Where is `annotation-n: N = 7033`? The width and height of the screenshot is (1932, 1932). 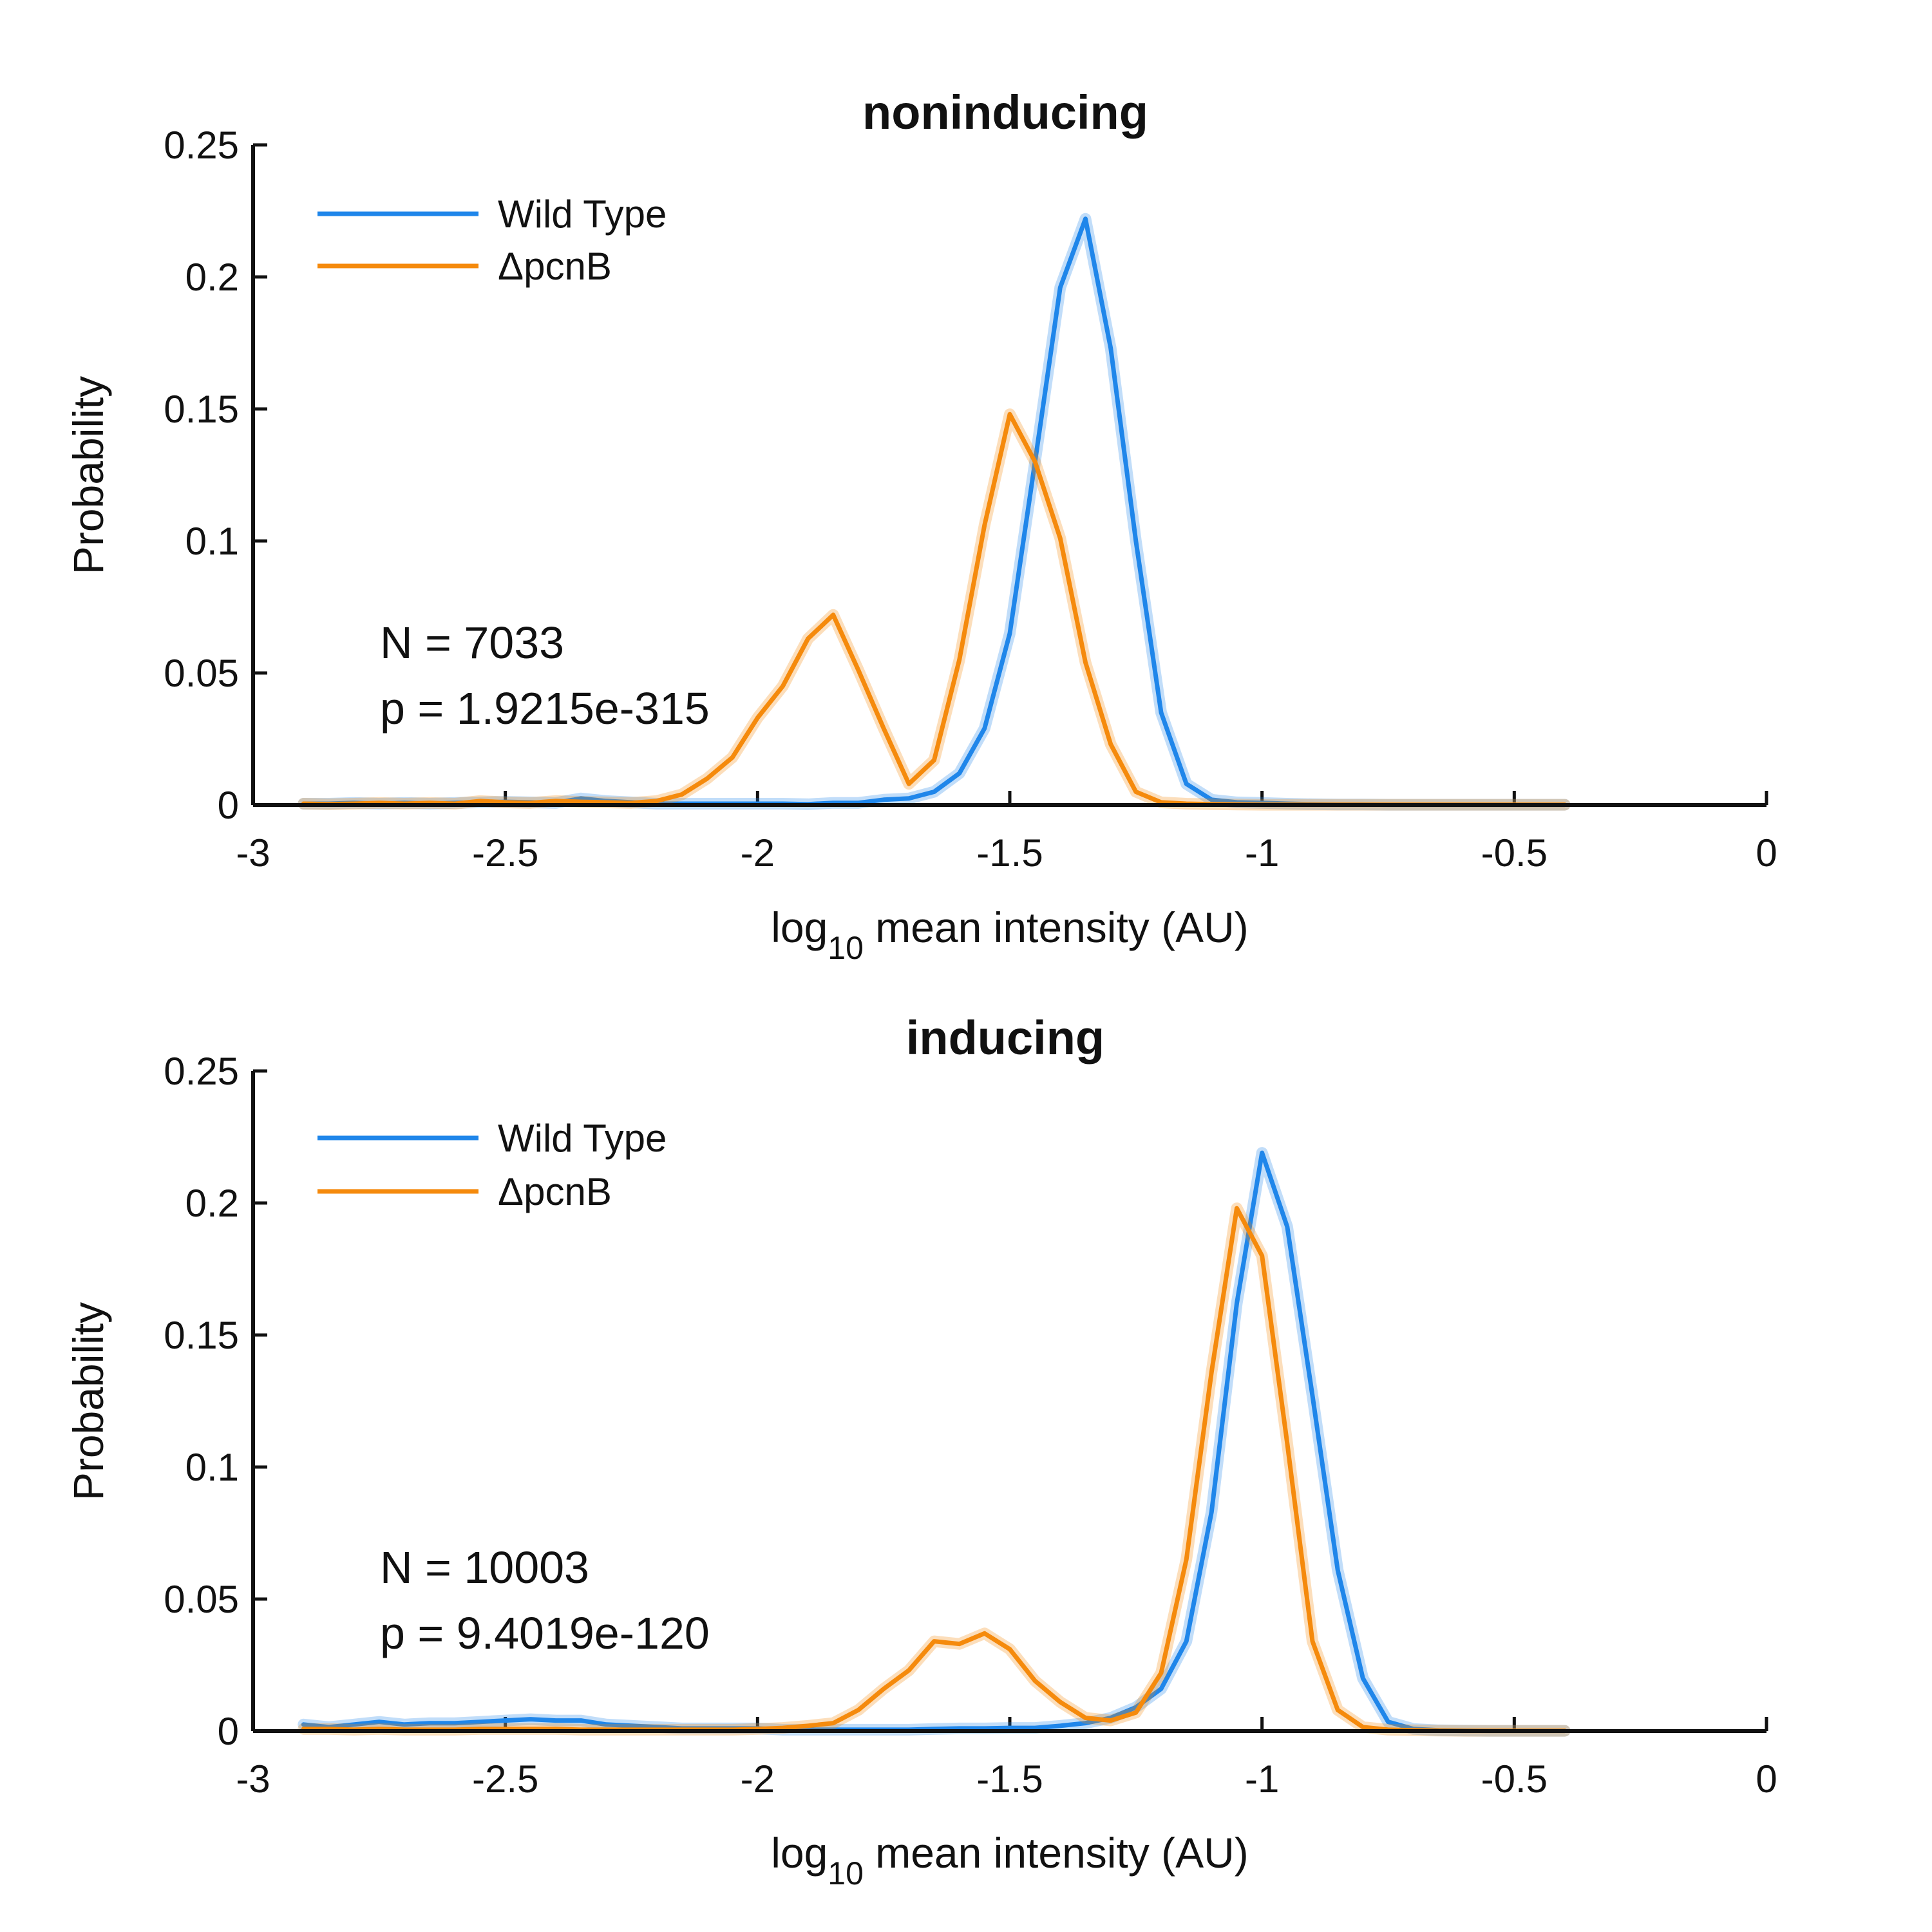 annotation-n: N = 7033 is located at coordinates (472, 643).